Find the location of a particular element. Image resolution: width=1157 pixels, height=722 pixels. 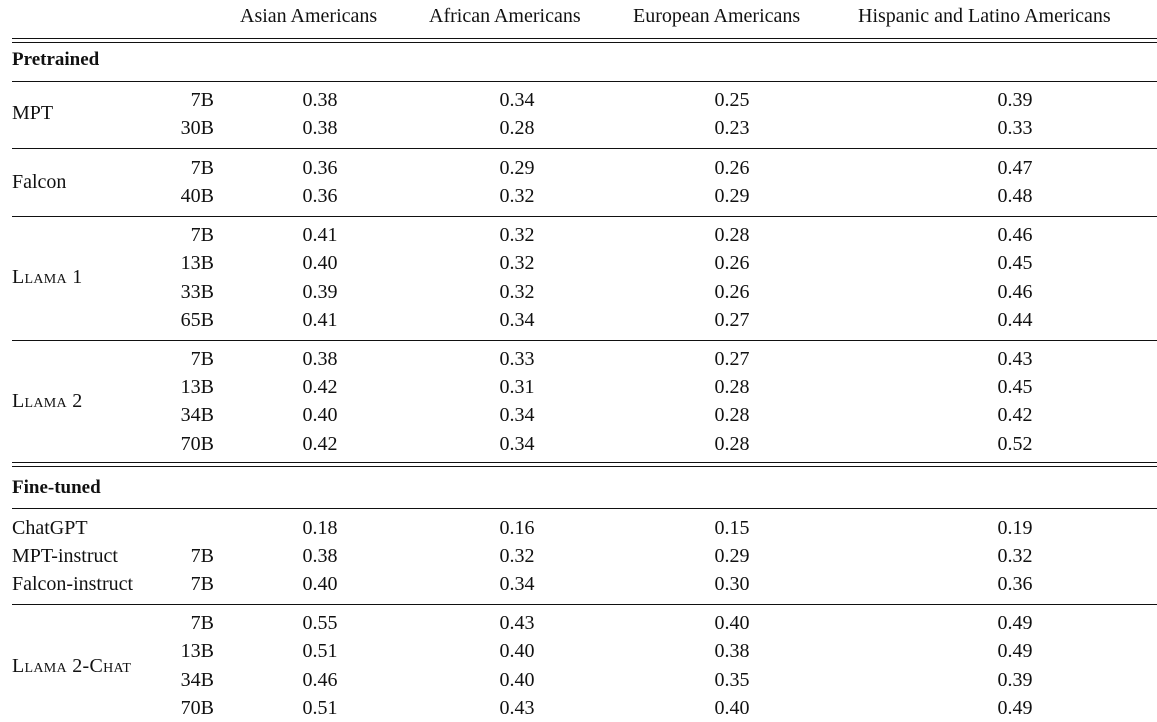

table-cell: 0.48 is located at coordinates (1015, 196).